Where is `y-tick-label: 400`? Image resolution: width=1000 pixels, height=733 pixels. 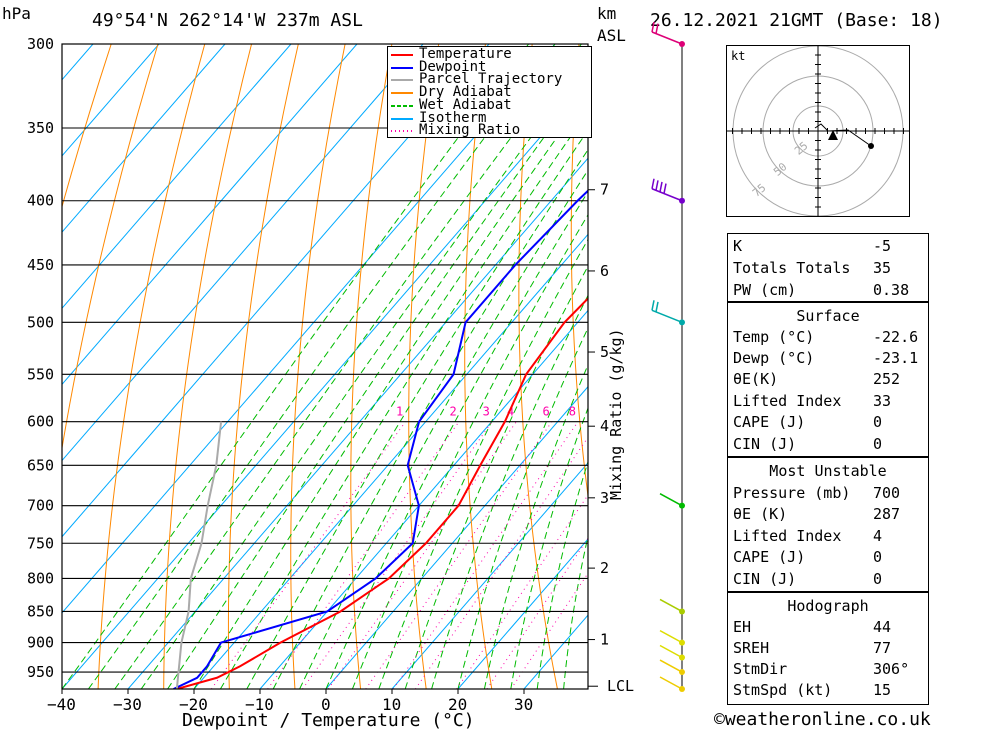
y-tick-label: 400 is located at coordinates (40, 201).